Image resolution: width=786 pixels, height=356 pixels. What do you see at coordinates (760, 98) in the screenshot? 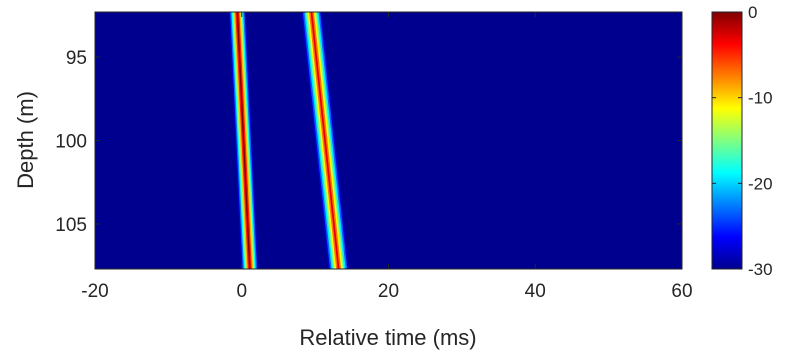
I see `colorbar-tick-label: -10` at bounding box center [760, 98].